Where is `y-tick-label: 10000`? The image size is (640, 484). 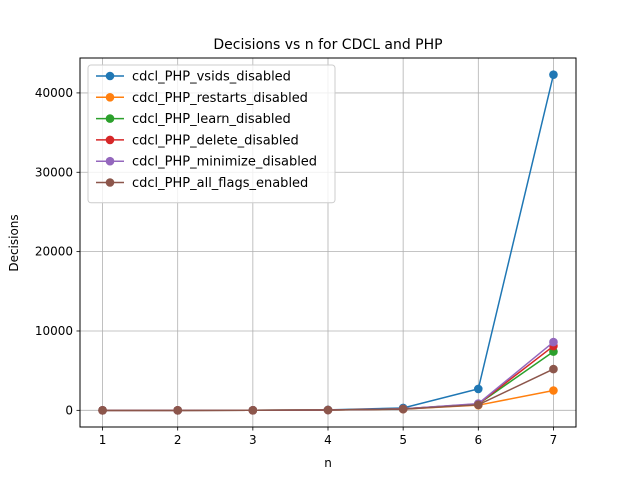 y-tick-label: 10000 is located at coordinates (54, 331).